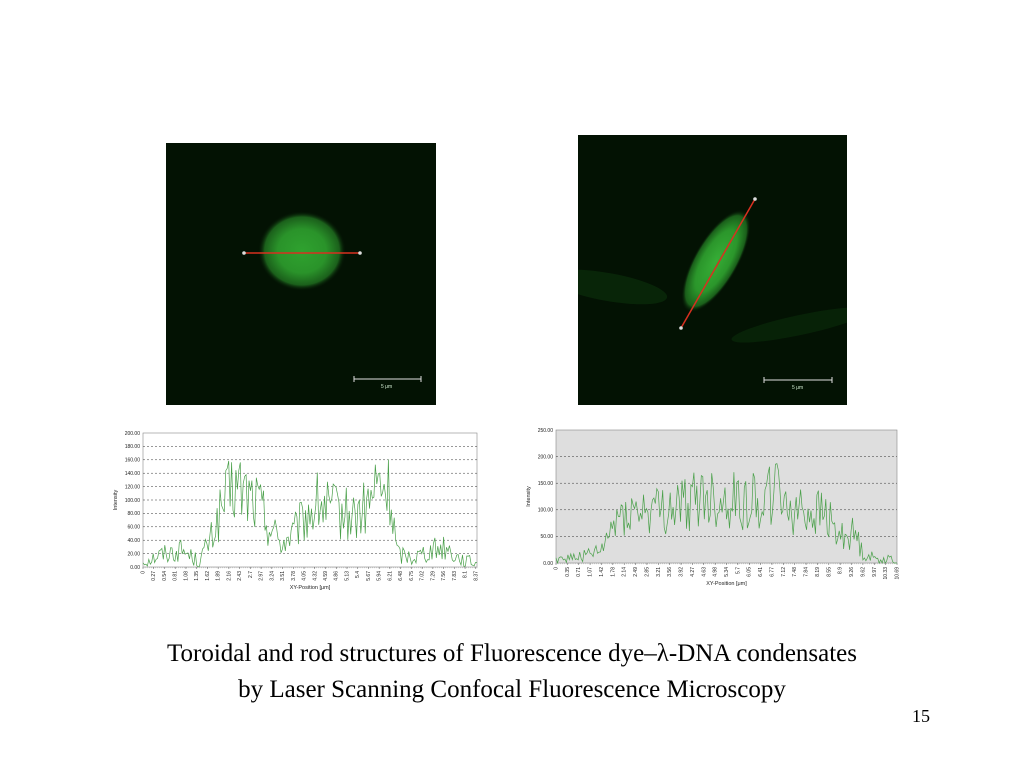 This screenshot has height=768, width=1024. What do you see at coordinates (807, 572) in the screenshot?
I see `x-tick-label: 7.84` at bounding box center [807, 572].